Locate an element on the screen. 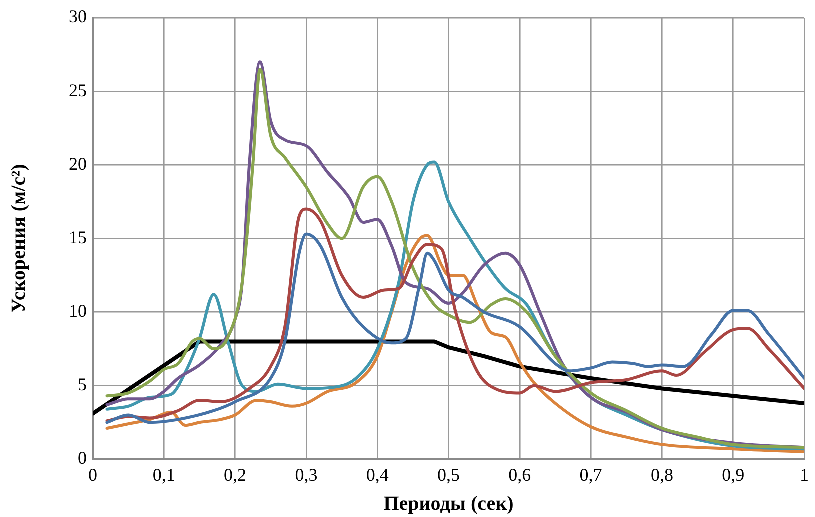 The width and height of the screenshot is (815, 517). x-tick-label: 0,2 is located at coordinates (235, 474).